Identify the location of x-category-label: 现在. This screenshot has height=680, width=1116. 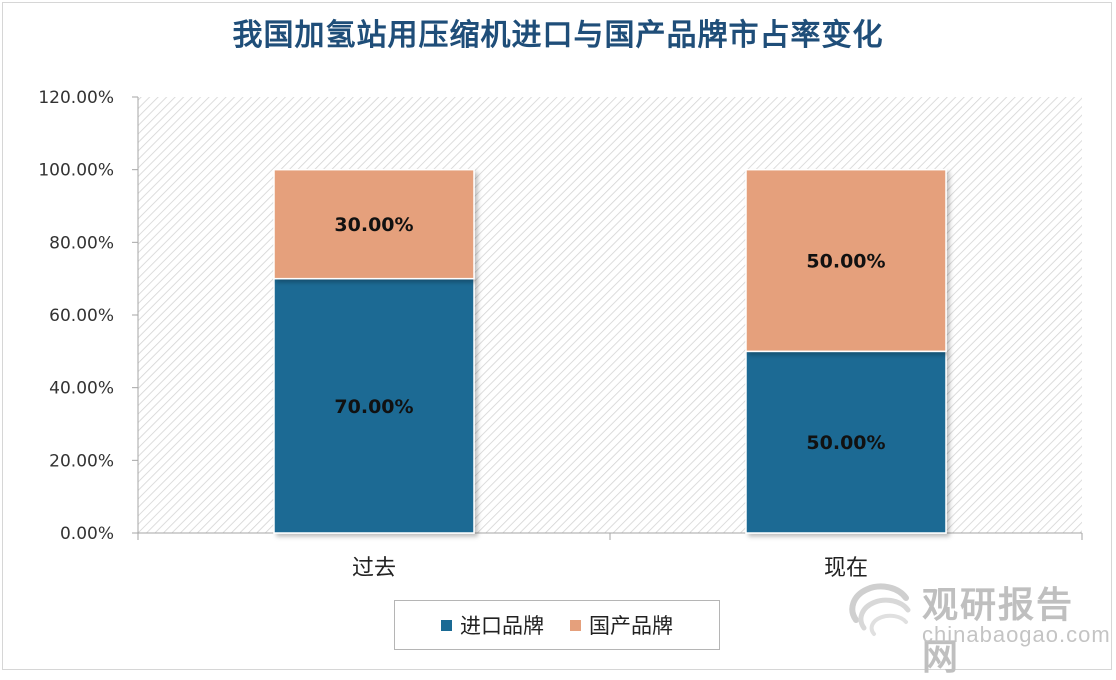
(846, 568).